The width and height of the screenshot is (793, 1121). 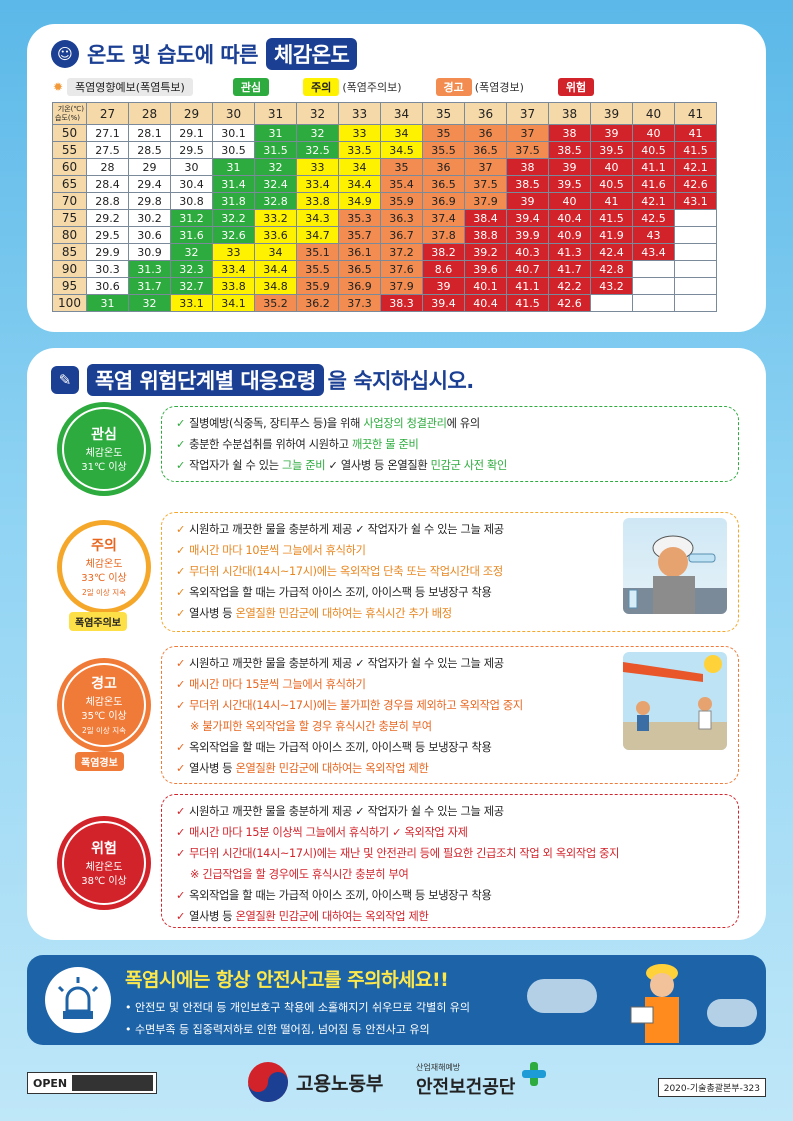 I want to click on guideline-item: ✓ 충분한 수분섭취를 위하여 시원하고 깨끗한 물 준비, so click(x=450, y=444).